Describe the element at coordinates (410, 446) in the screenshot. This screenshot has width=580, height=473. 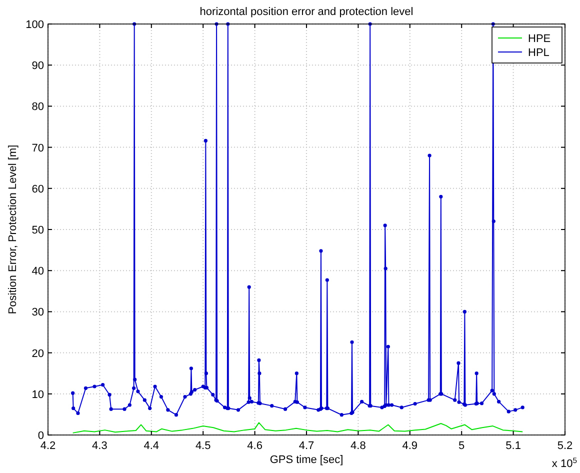
I see `x-tick-label: 4.9` at that location.